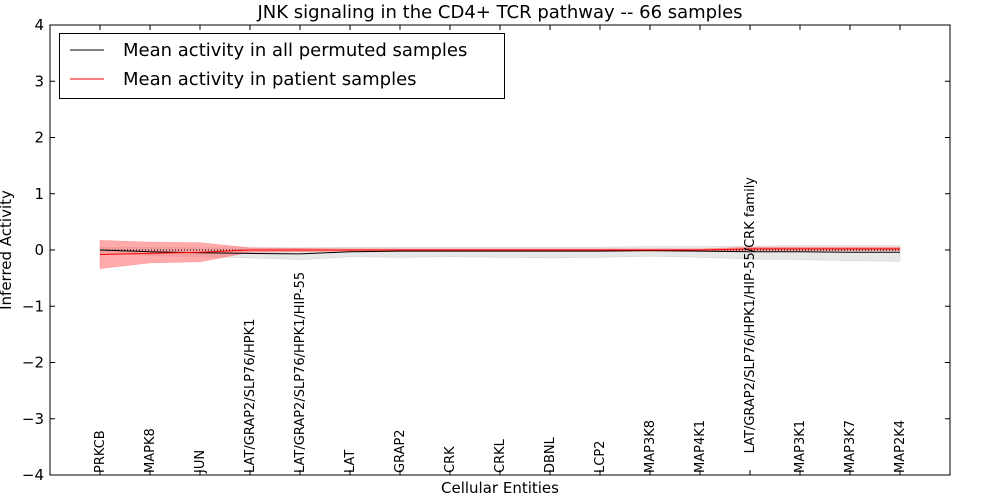  Describe the element at coordinates (33, 306) in the screenshot. I see `y-tick-label-3: −1` at that location.